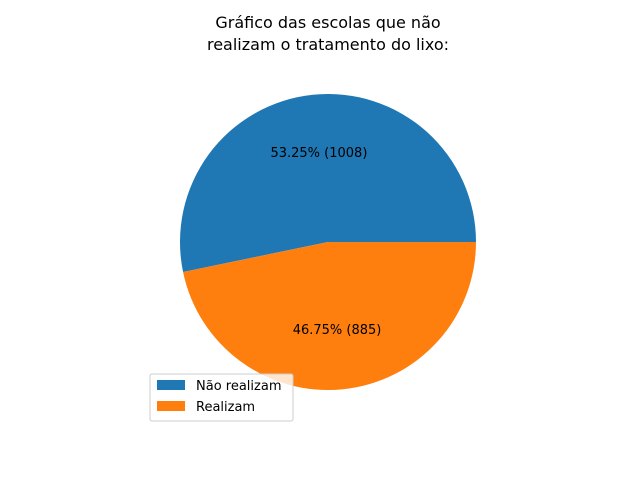 Image resolution: width=640 pixels, height=480 pixels. What do you see at coordinates (328, 44) in the screenshot?
I see `chart-title-line-2: realizam o tratamento do lixo:` at bounding box center [328, 44].